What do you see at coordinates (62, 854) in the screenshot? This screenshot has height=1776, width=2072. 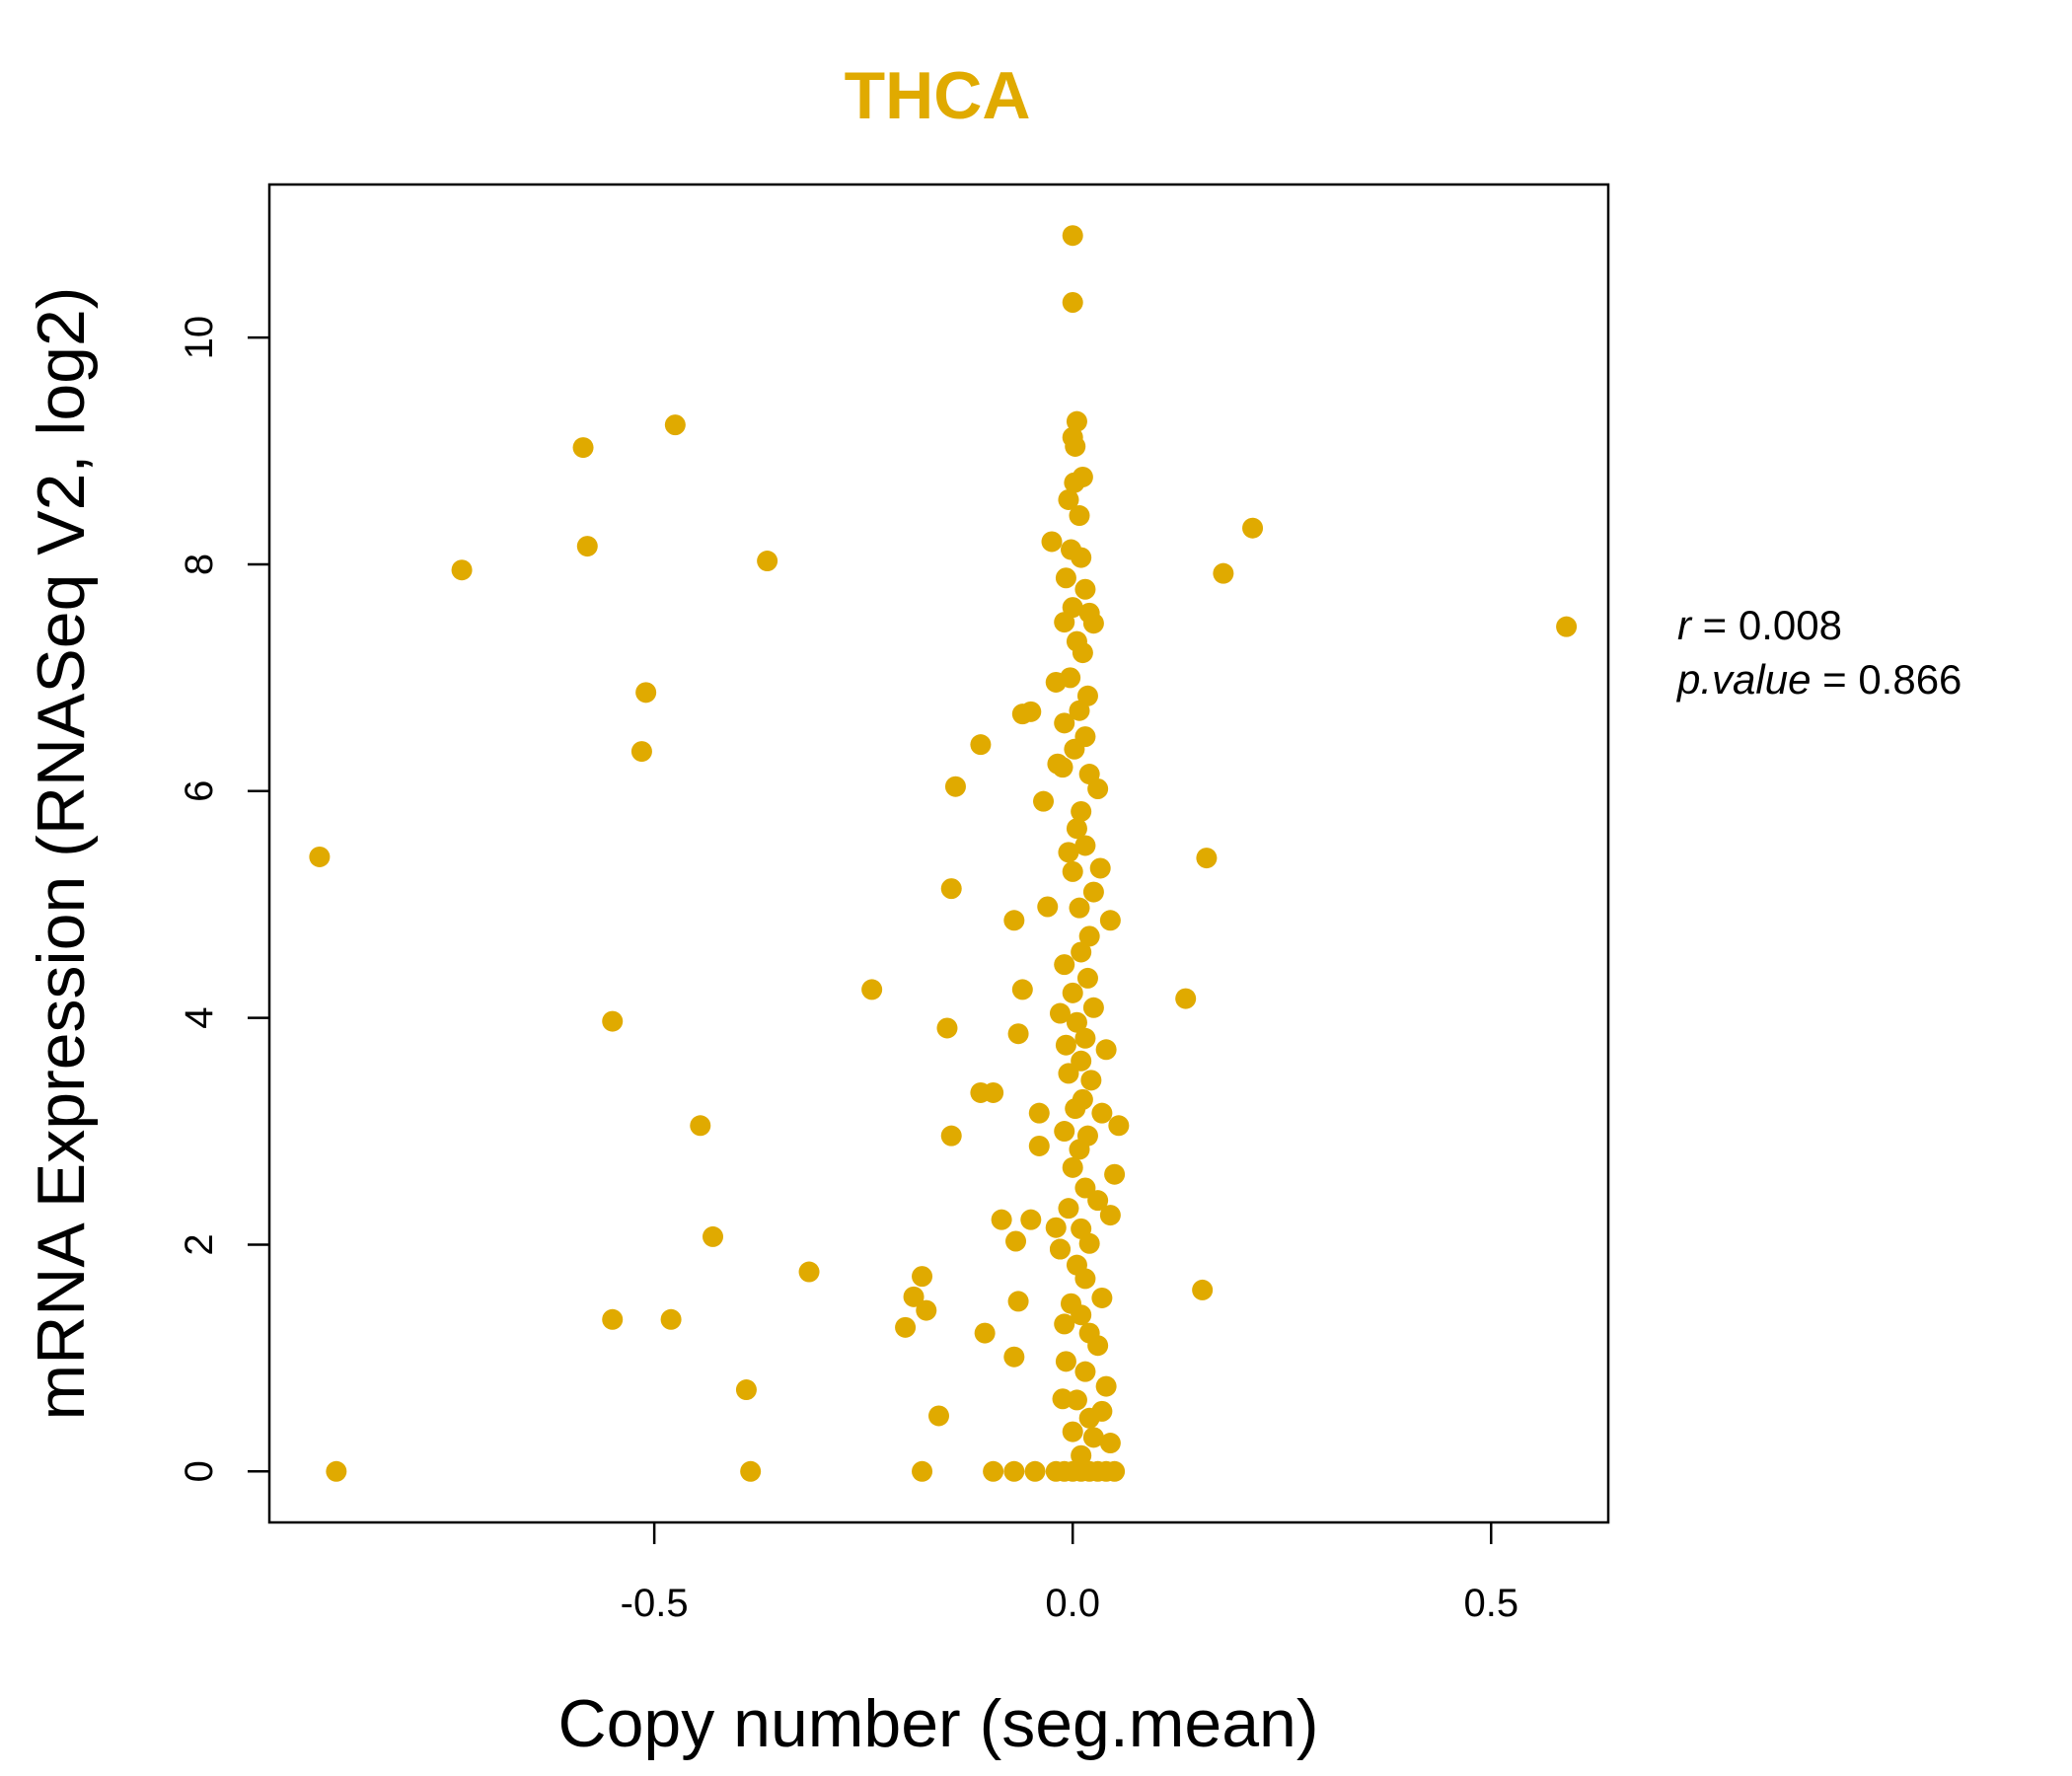 I see `y-axis-label: mRNA Expression (RNASeq V2, log2)` at bounding box center [62, 854].